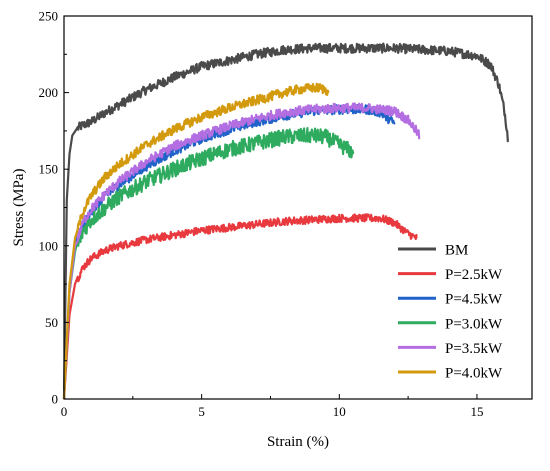  Describe the element at coordinates (474, 324) in the screenshot. I see `legend-label: P=3.0kW` at that location.